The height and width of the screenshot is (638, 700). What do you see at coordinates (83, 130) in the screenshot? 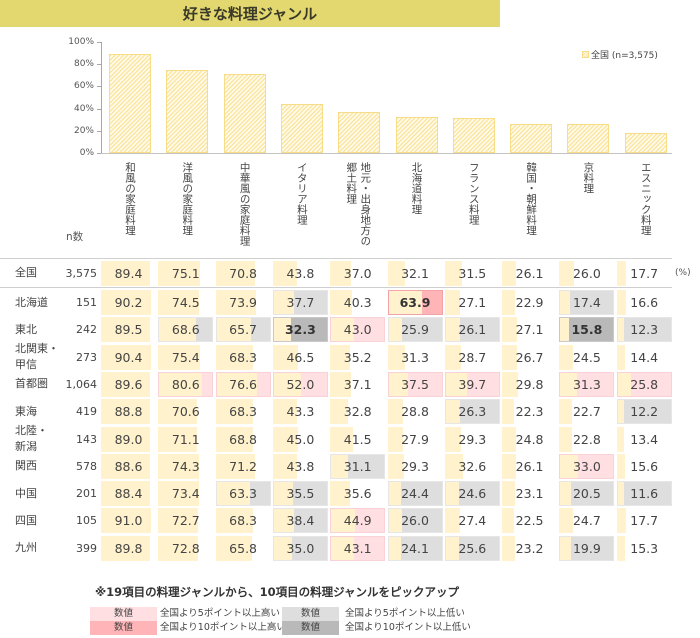
I see `y-tick-label: 20%` at bounding box center [83, 130].